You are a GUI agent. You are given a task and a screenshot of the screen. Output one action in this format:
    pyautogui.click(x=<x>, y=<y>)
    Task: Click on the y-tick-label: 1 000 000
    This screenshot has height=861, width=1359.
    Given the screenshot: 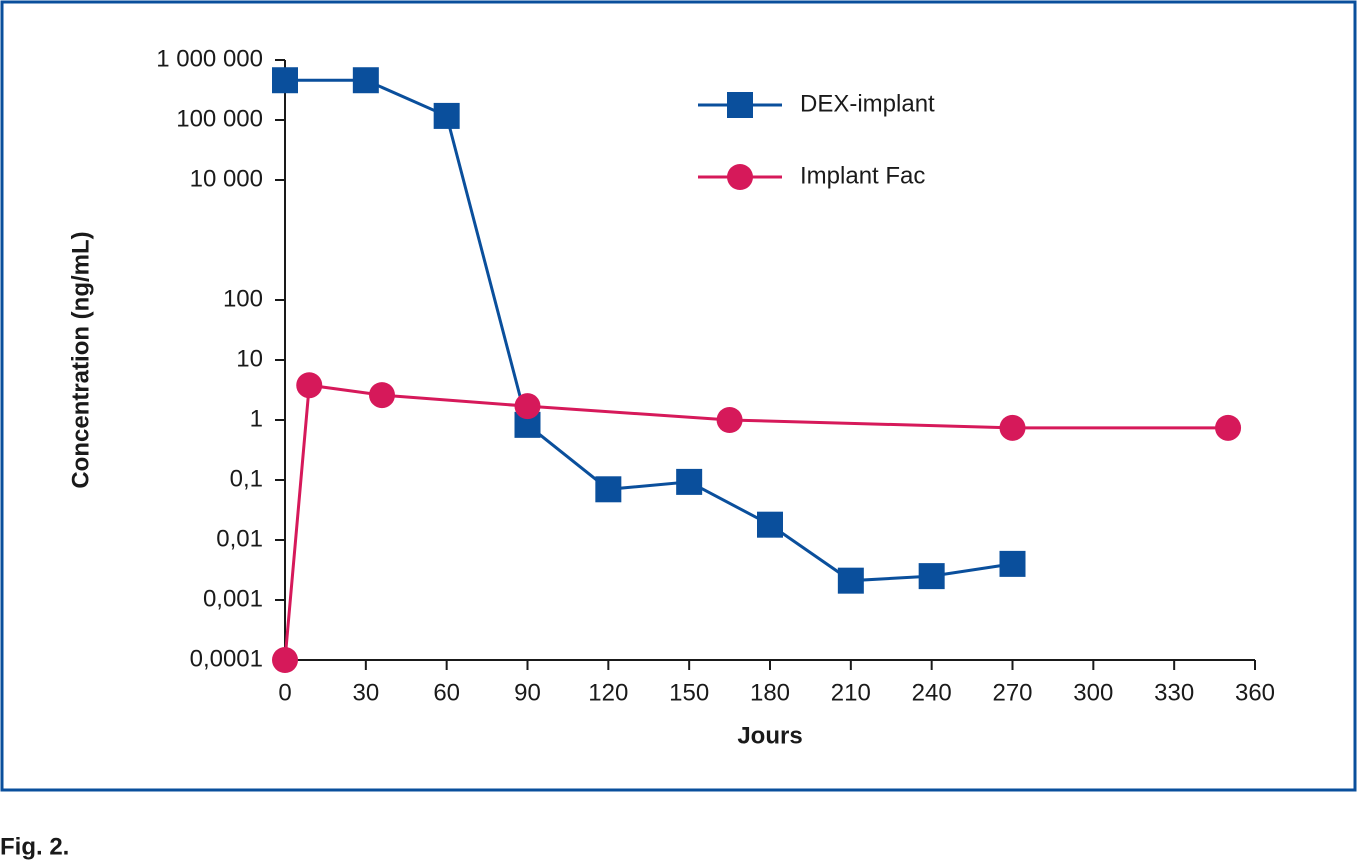 What is the action you would take?
    pyautogui.click(x=209, y=58)
    